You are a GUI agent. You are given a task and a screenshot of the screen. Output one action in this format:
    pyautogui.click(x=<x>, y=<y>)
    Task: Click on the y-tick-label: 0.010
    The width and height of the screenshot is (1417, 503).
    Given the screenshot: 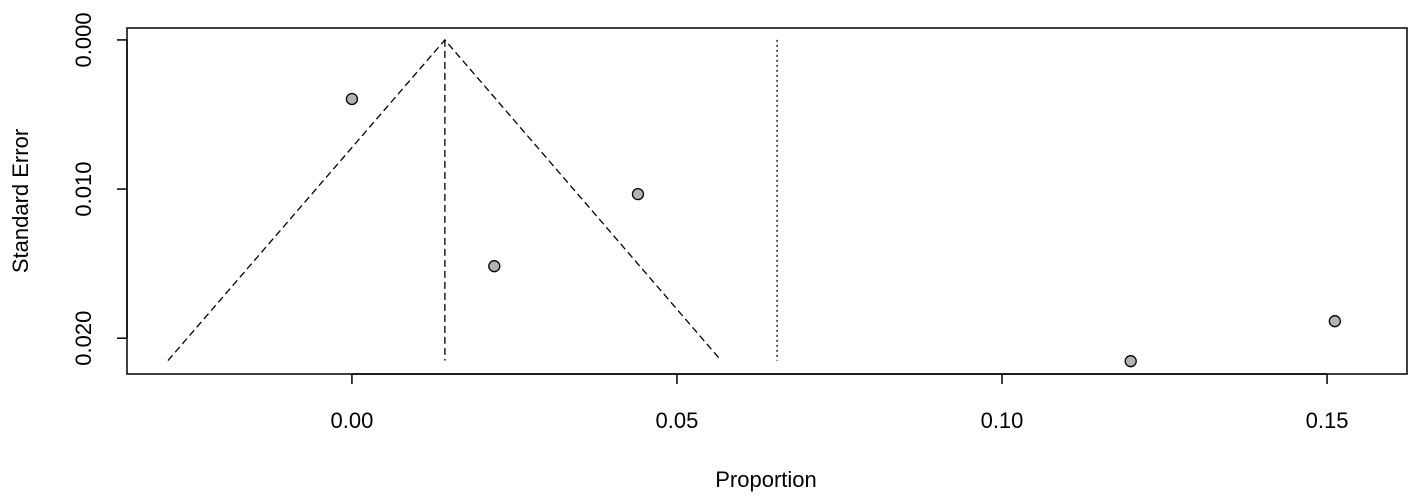 What is the action you would take?
    pyautogui.click(x=83, y=189)
    